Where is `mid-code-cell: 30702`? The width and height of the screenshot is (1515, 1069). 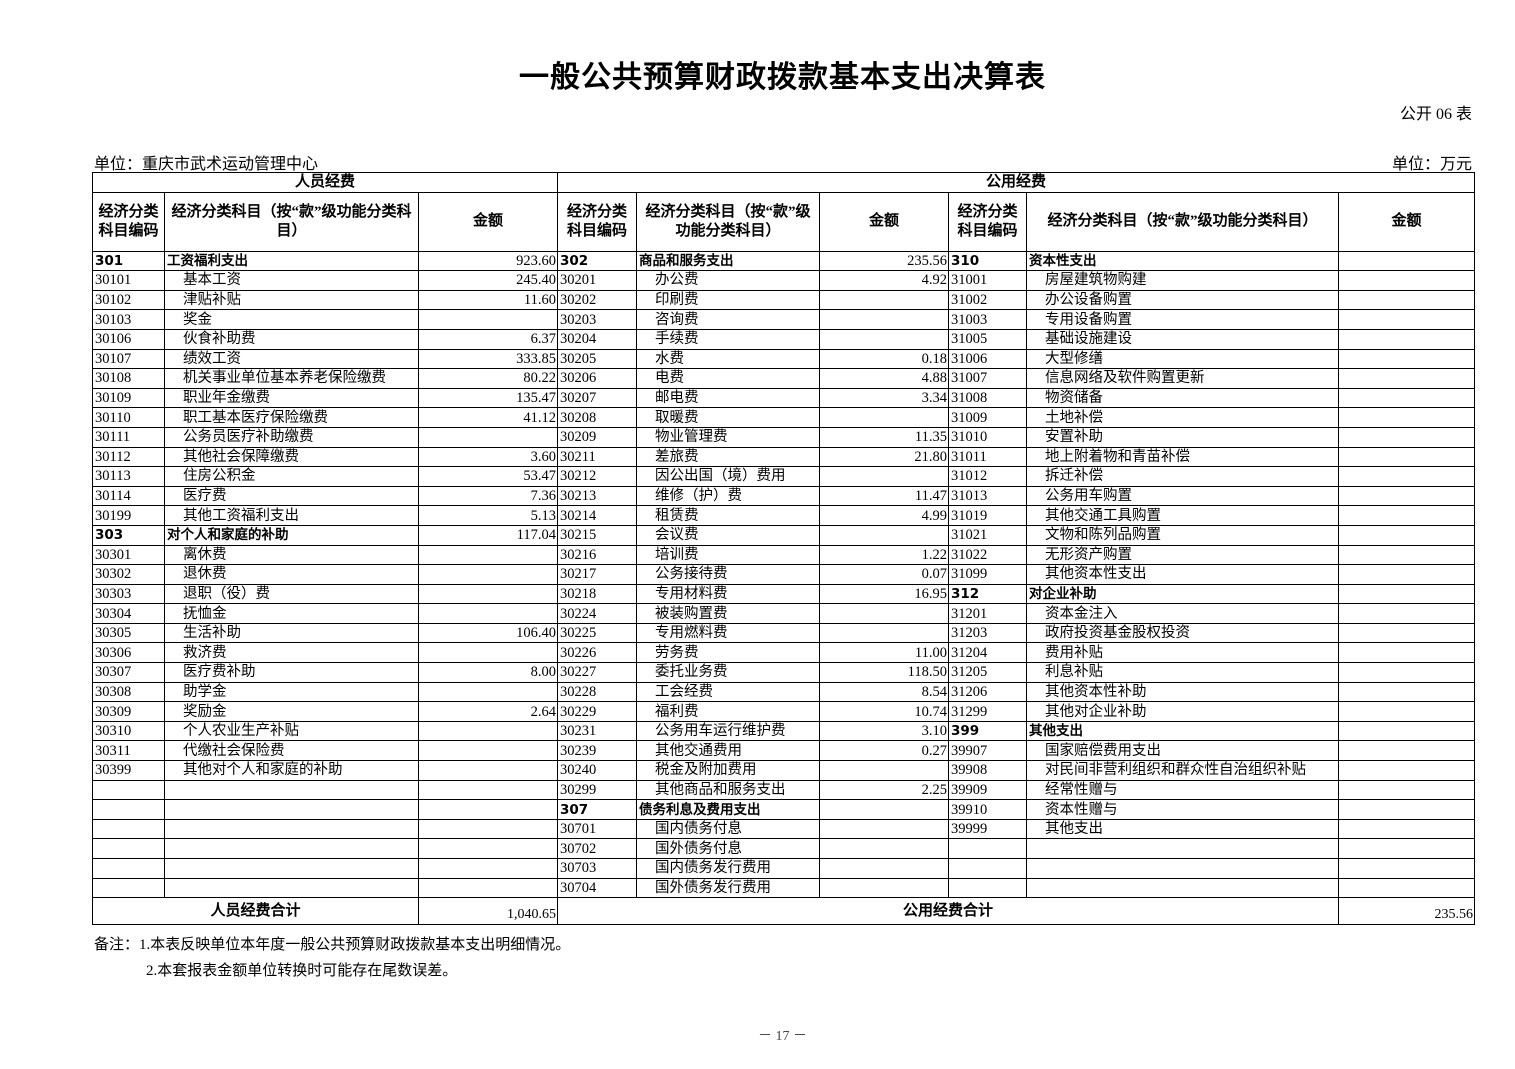 mid-code-cell: 30702 is located at coordinates (597, 848).